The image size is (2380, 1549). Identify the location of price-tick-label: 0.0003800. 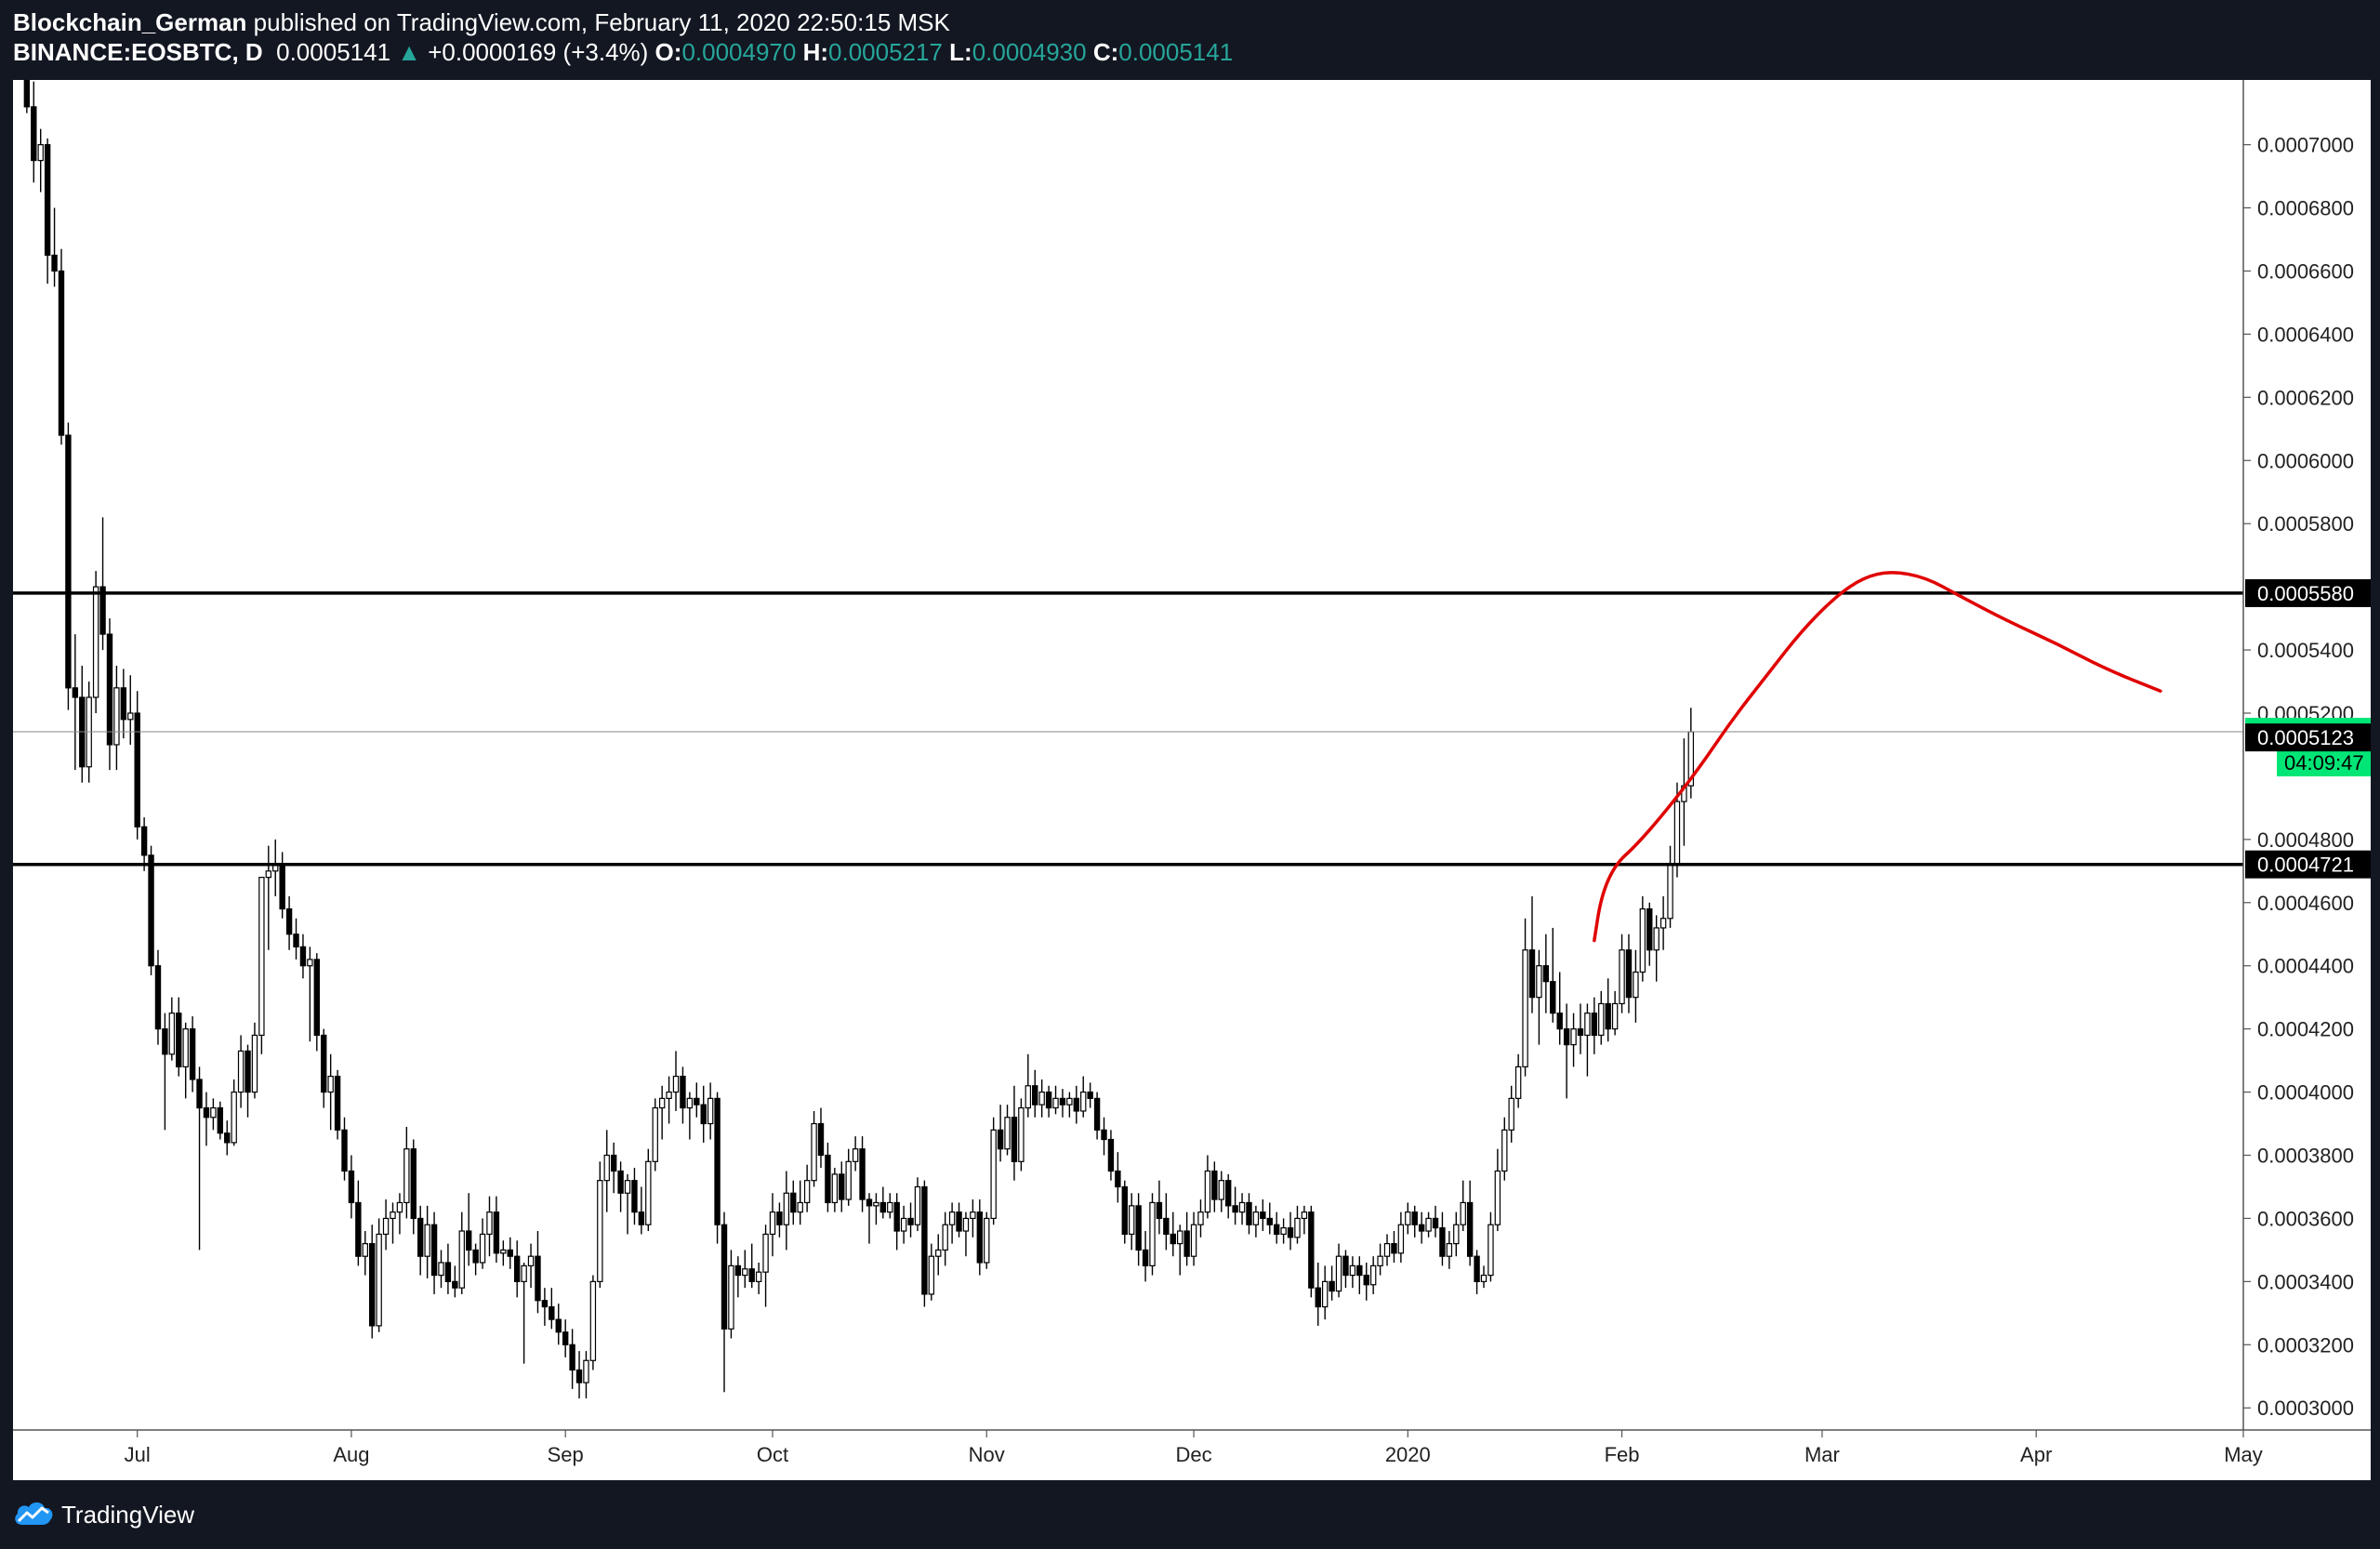
(2305, 1156).